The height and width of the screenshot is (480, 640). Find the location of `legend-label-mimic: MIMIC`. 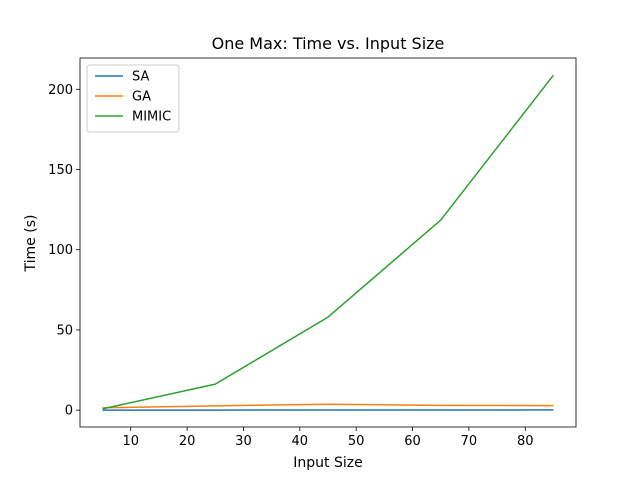

legend-label-mimic: MIMIC is located at coordinates (151, 117).